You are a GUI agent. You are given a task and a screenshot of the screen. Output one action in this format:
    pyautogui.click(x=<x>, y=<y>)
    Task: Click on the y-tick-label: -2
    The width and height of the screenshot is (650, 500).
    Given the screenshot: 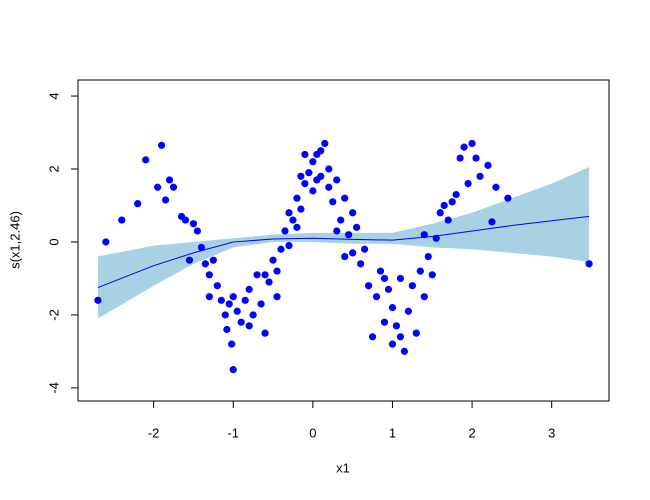 What is the action you would take?
    pyautogui.click(x=53, y=315)
    